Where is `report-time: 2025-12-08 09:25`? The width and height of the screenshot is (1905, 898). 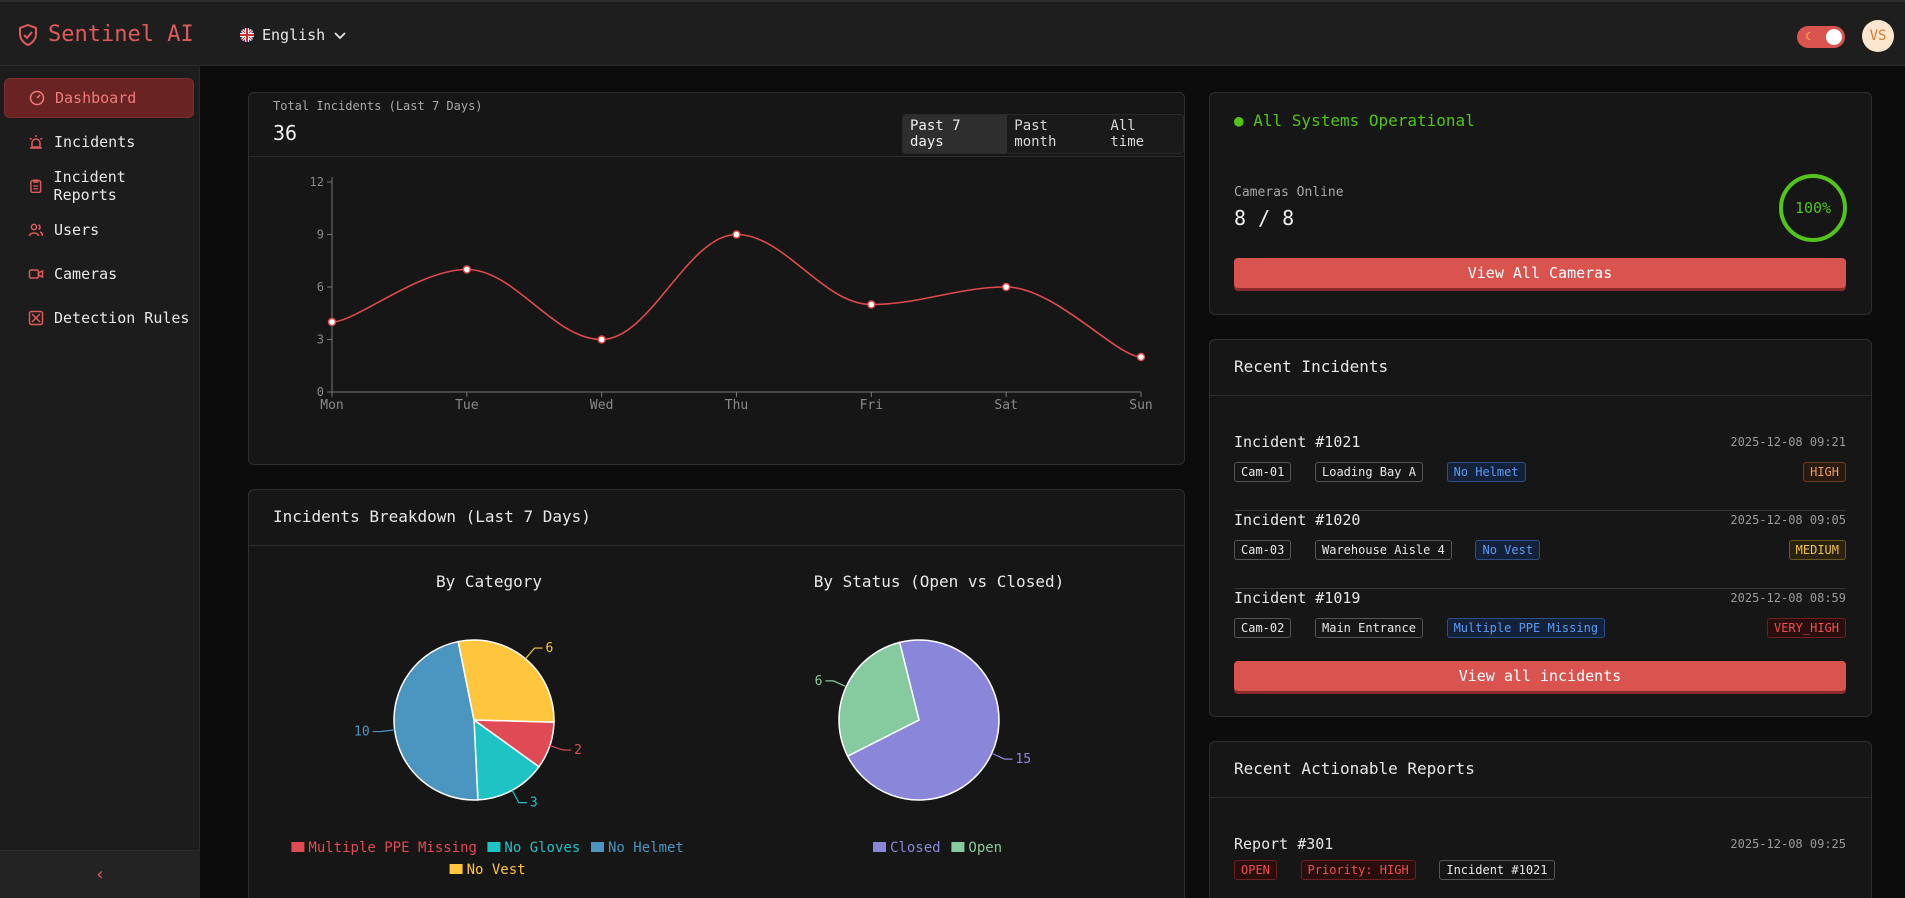
report-time: 2025-12-08 09:25 is located at coordinates (1788, 844).